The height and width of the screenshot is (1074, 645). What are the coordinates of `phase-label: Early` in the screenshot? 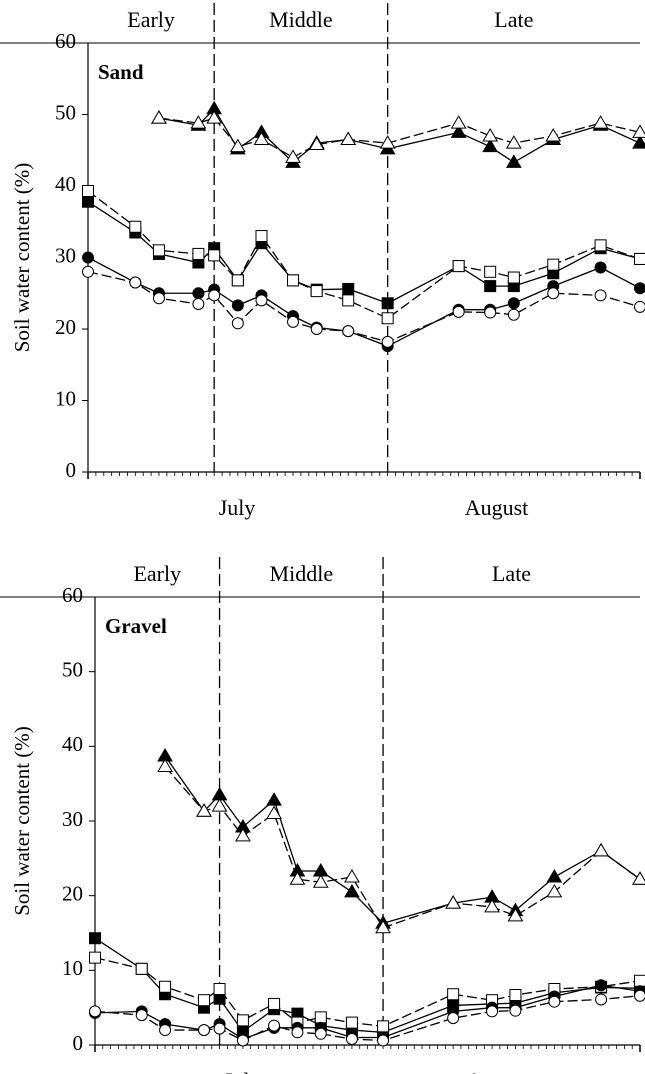 It's located at (151, 19).